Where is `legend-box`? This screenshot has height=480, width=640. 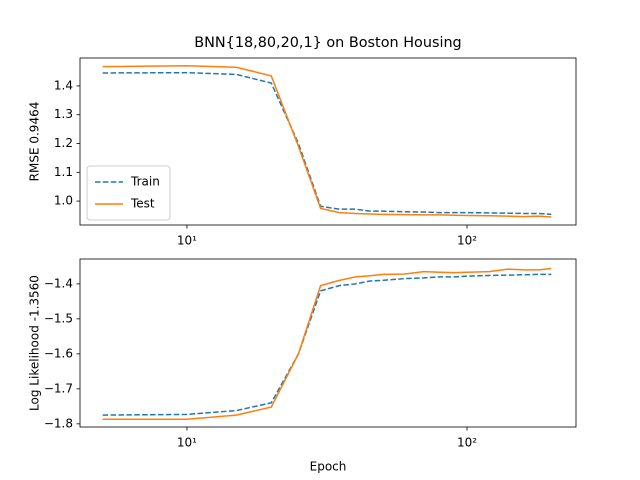 legend-box is located at coordinates (128, 193).